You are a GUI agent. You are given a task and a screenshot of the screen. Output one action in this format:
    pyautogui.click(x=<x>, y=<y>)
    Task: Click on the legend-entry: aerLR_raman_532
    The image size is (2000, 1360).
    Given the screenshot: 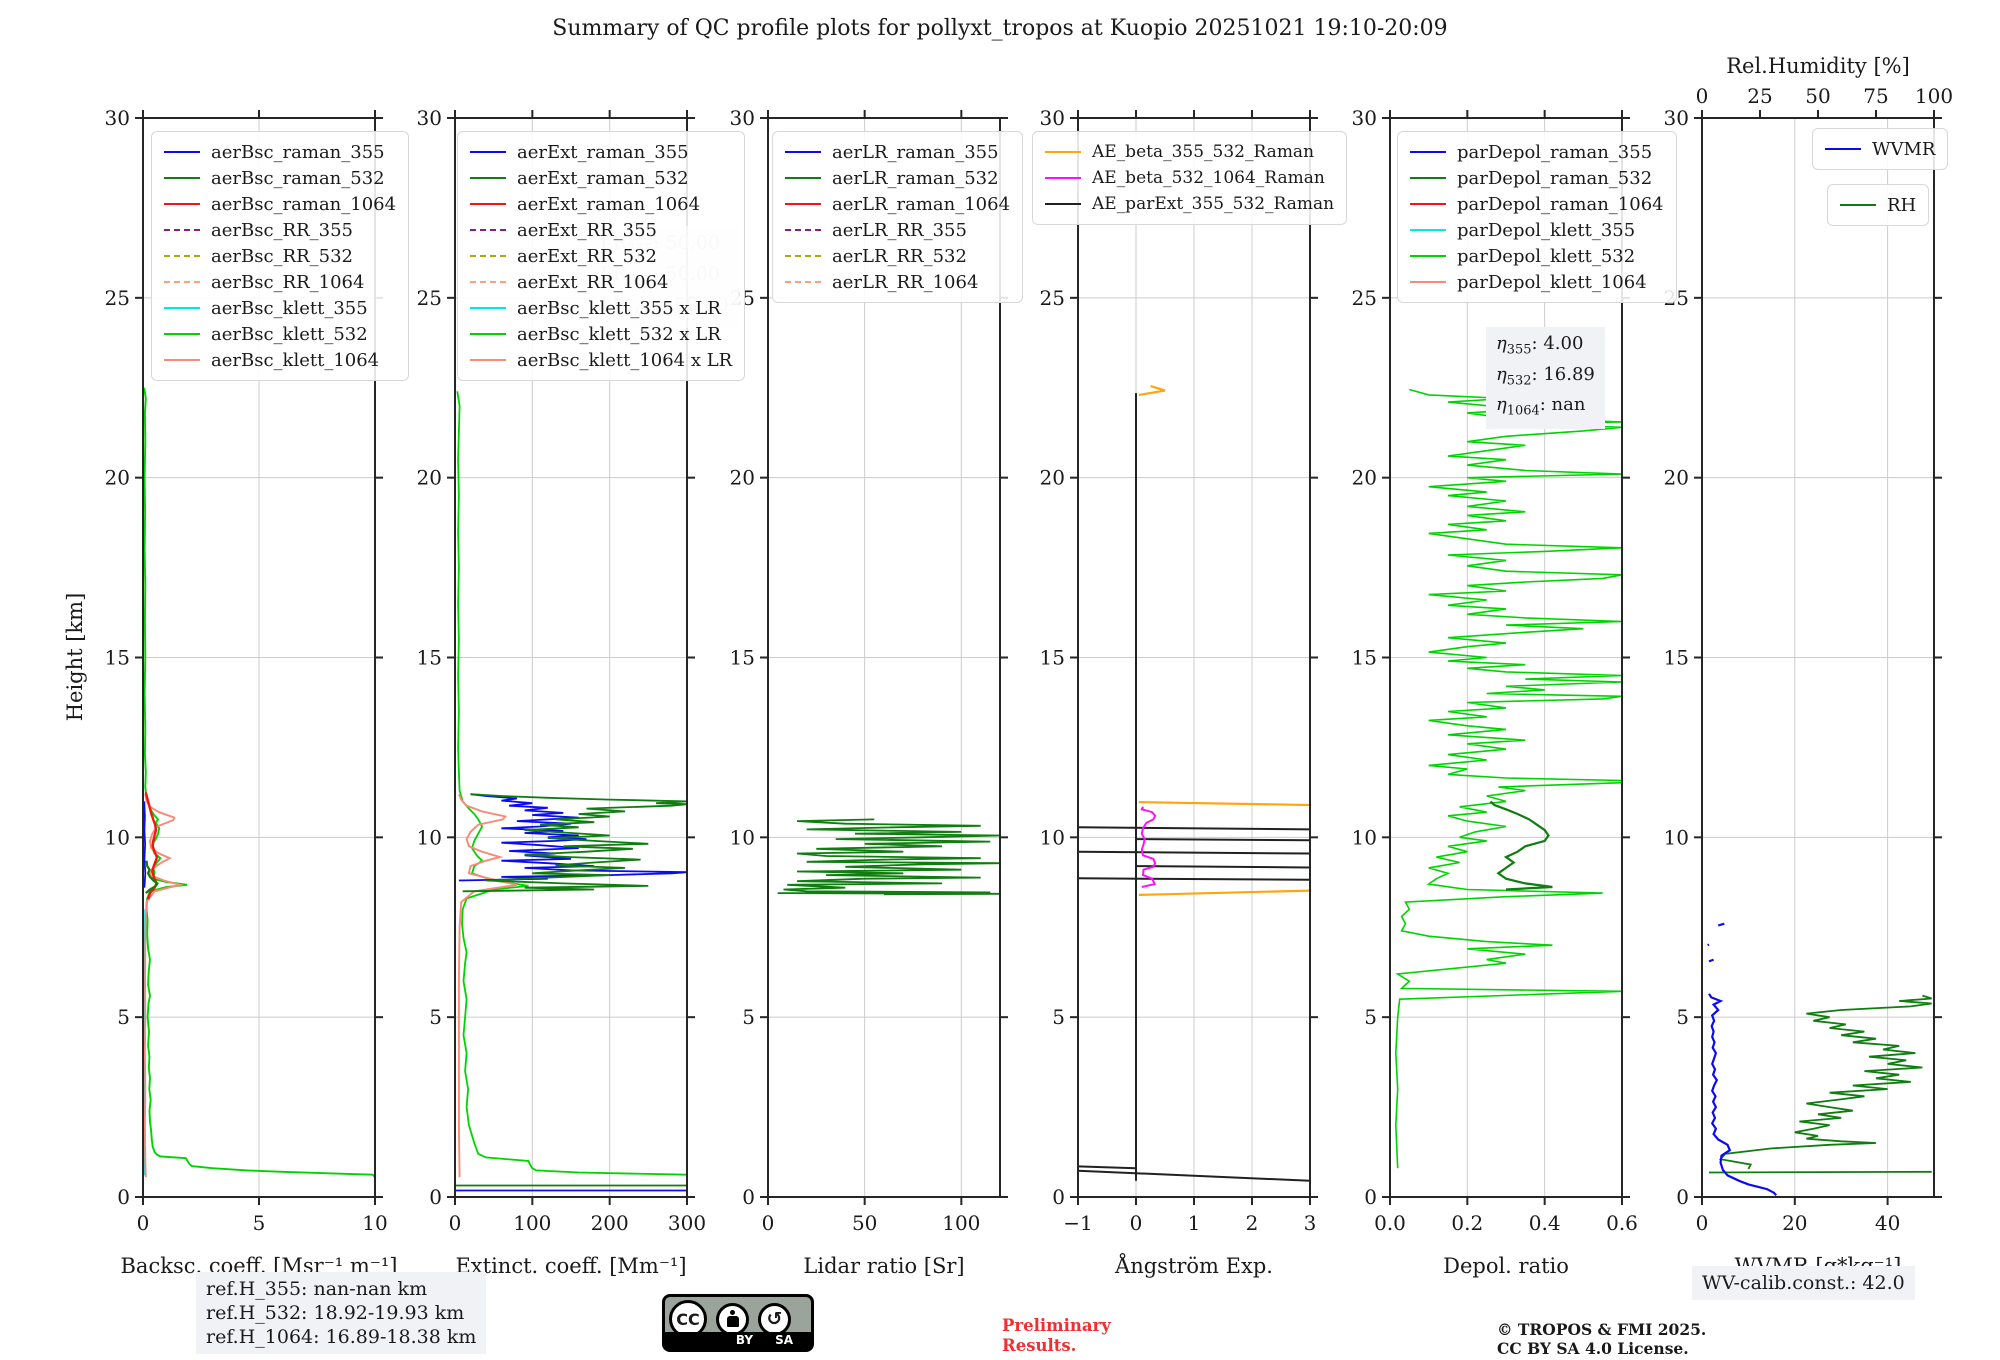 What is the action you would take?
    pyautogui.click(x=897, y=178)
    